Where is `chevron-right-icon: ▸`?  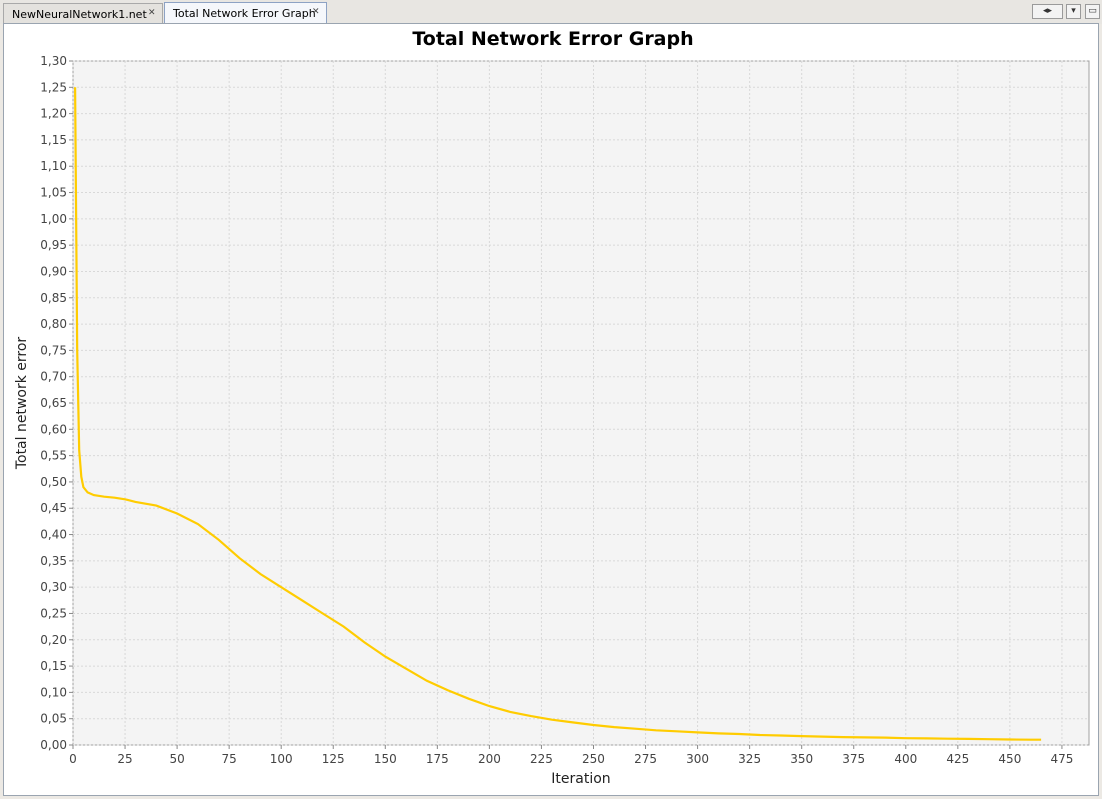 chevron-right-icon: ▸ is located at coordinates (1050, 11).